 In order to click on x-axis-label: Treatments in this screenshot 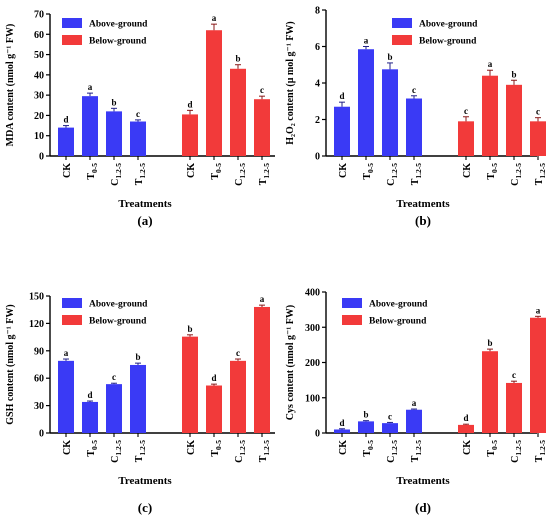, I will do `click(423, 481)`.